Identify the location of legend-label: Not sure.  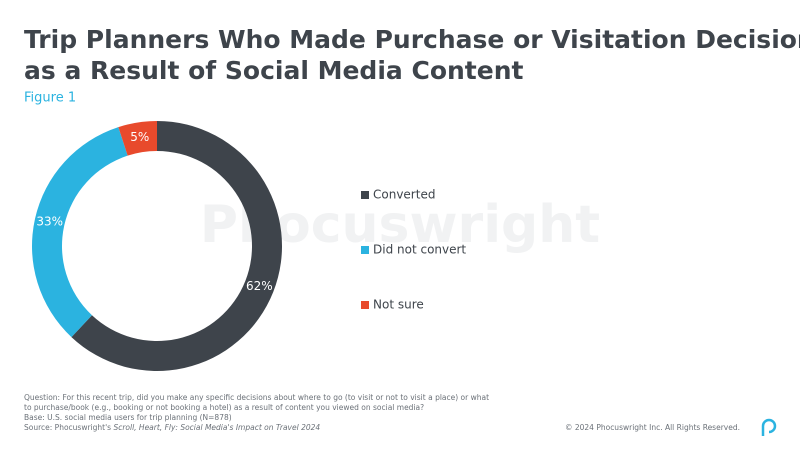
(398, 305).